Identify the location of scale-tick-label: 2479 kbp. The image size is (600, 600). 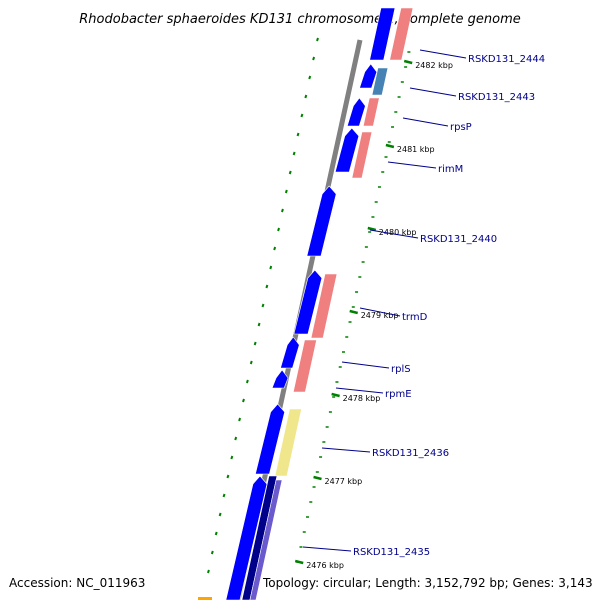
(380, 315).